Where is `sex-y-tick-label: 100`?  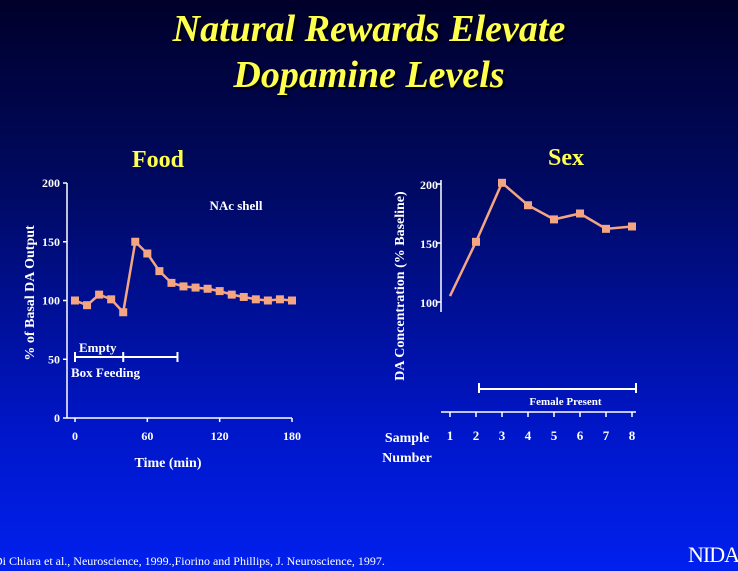
sex-y-tick-label: 100 is located at coordinates (429, 303).